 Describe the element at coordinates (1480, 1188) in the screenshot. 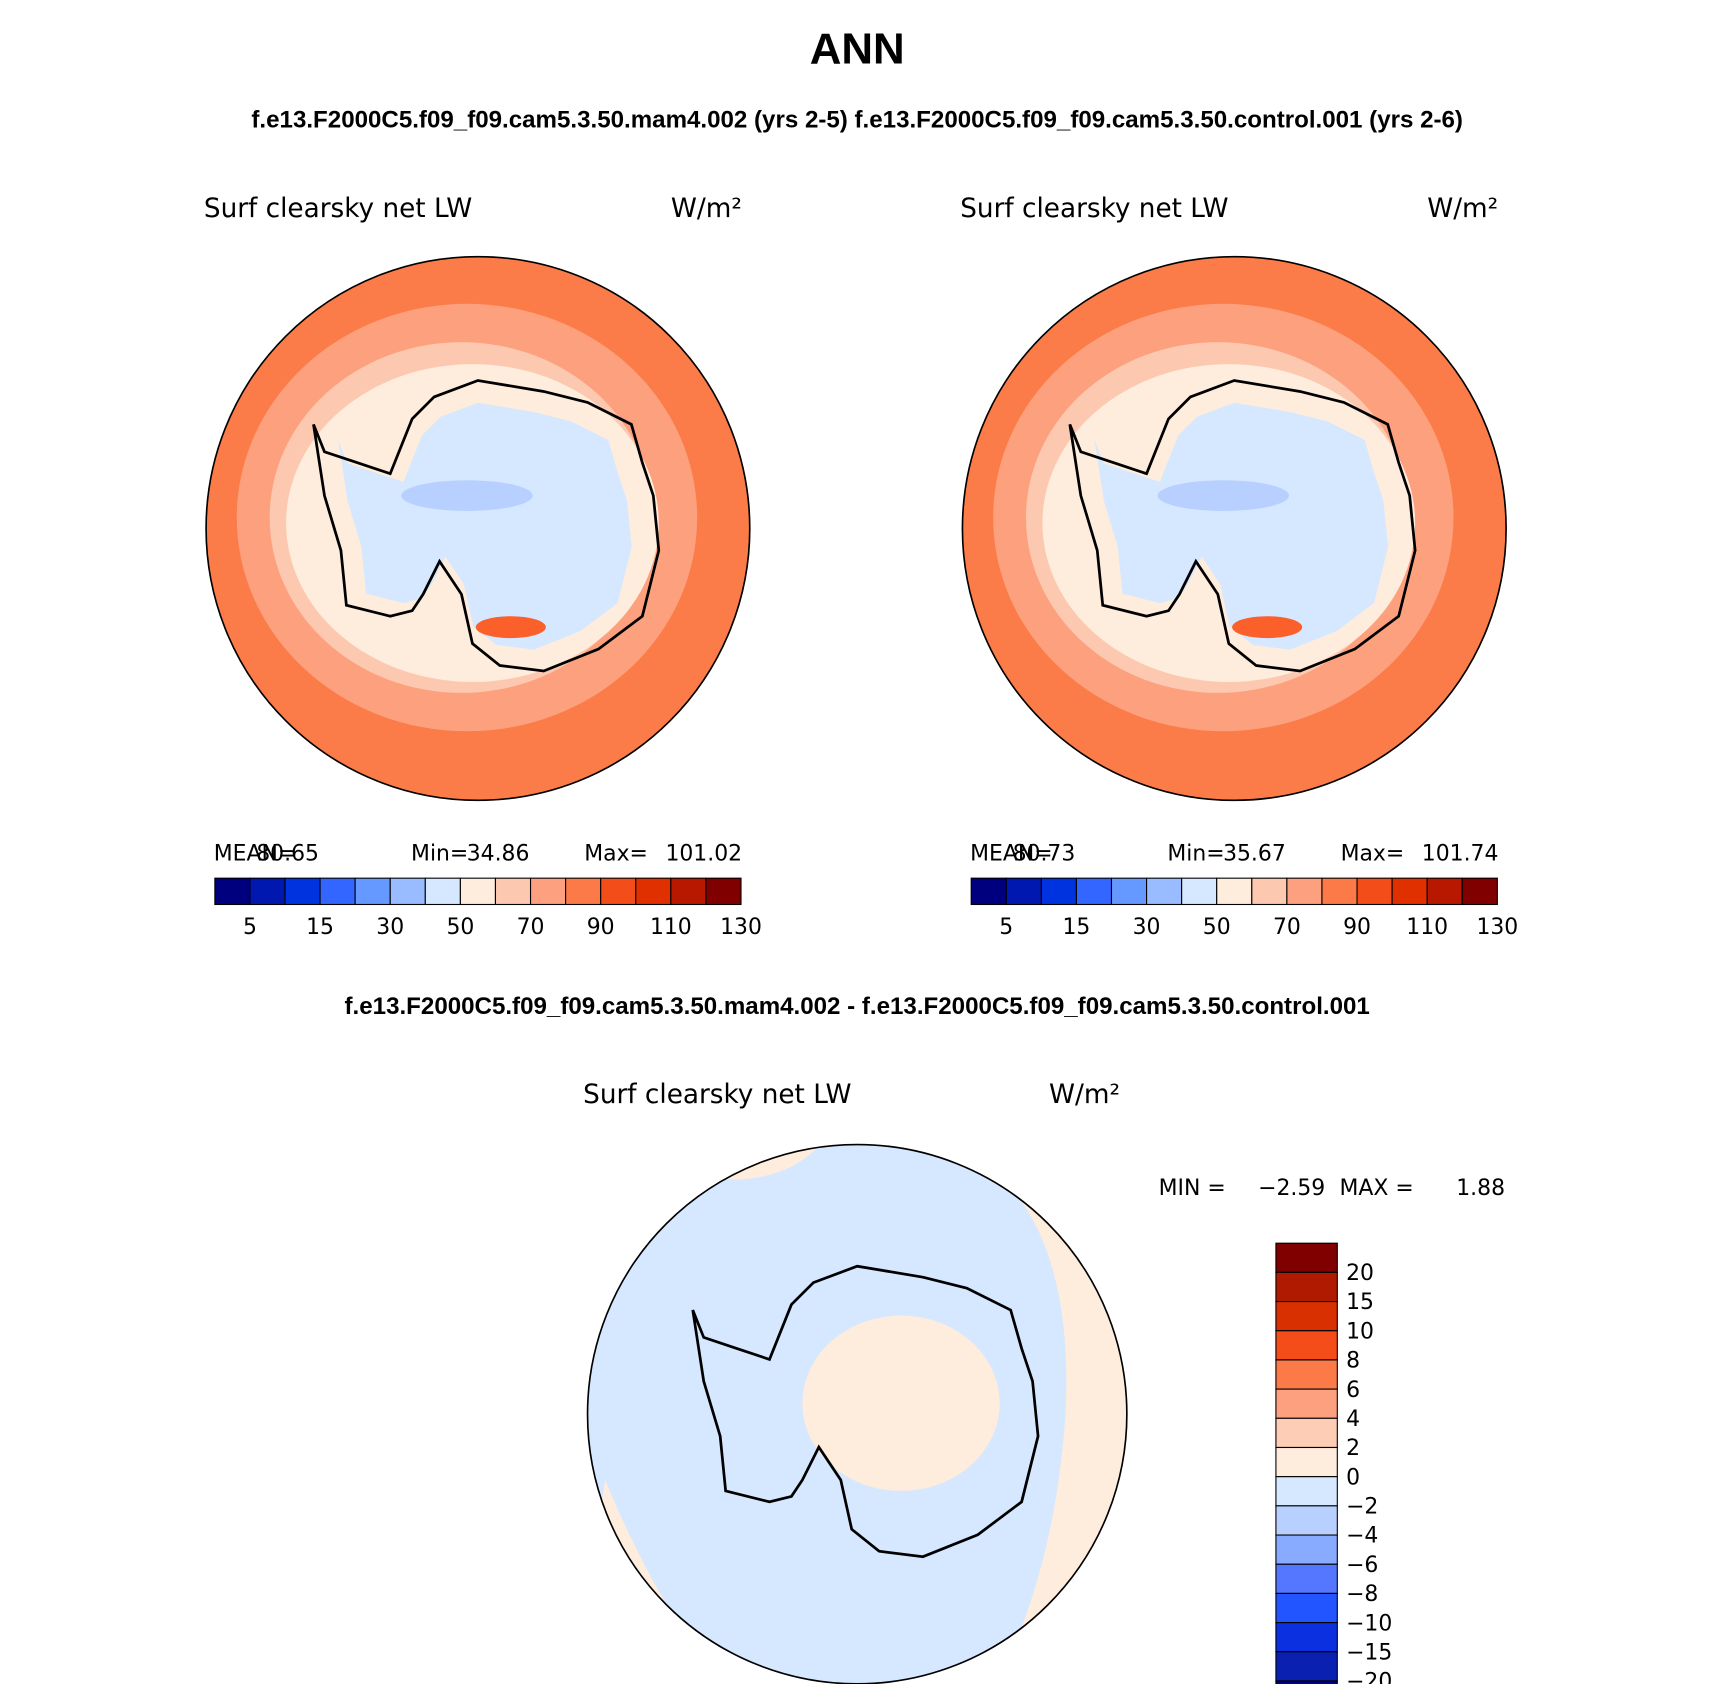

I see `stat: 1.88` at that location.